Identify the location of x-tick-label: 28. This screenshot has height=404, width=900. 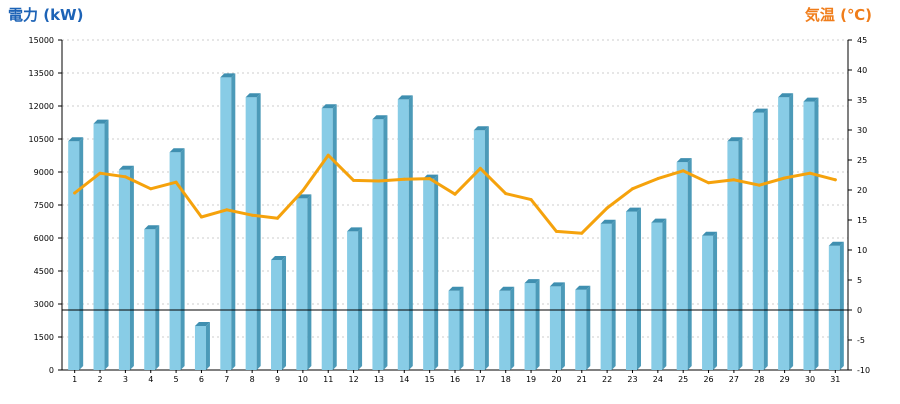
(759, 379).